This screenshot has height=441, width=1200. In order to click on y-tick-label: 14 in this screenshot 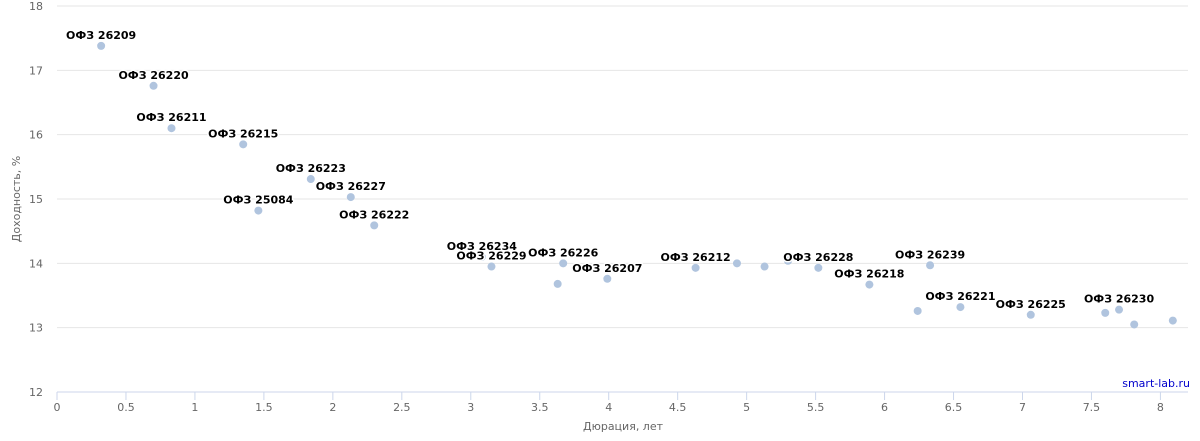, I will do `click(36, 263)`.